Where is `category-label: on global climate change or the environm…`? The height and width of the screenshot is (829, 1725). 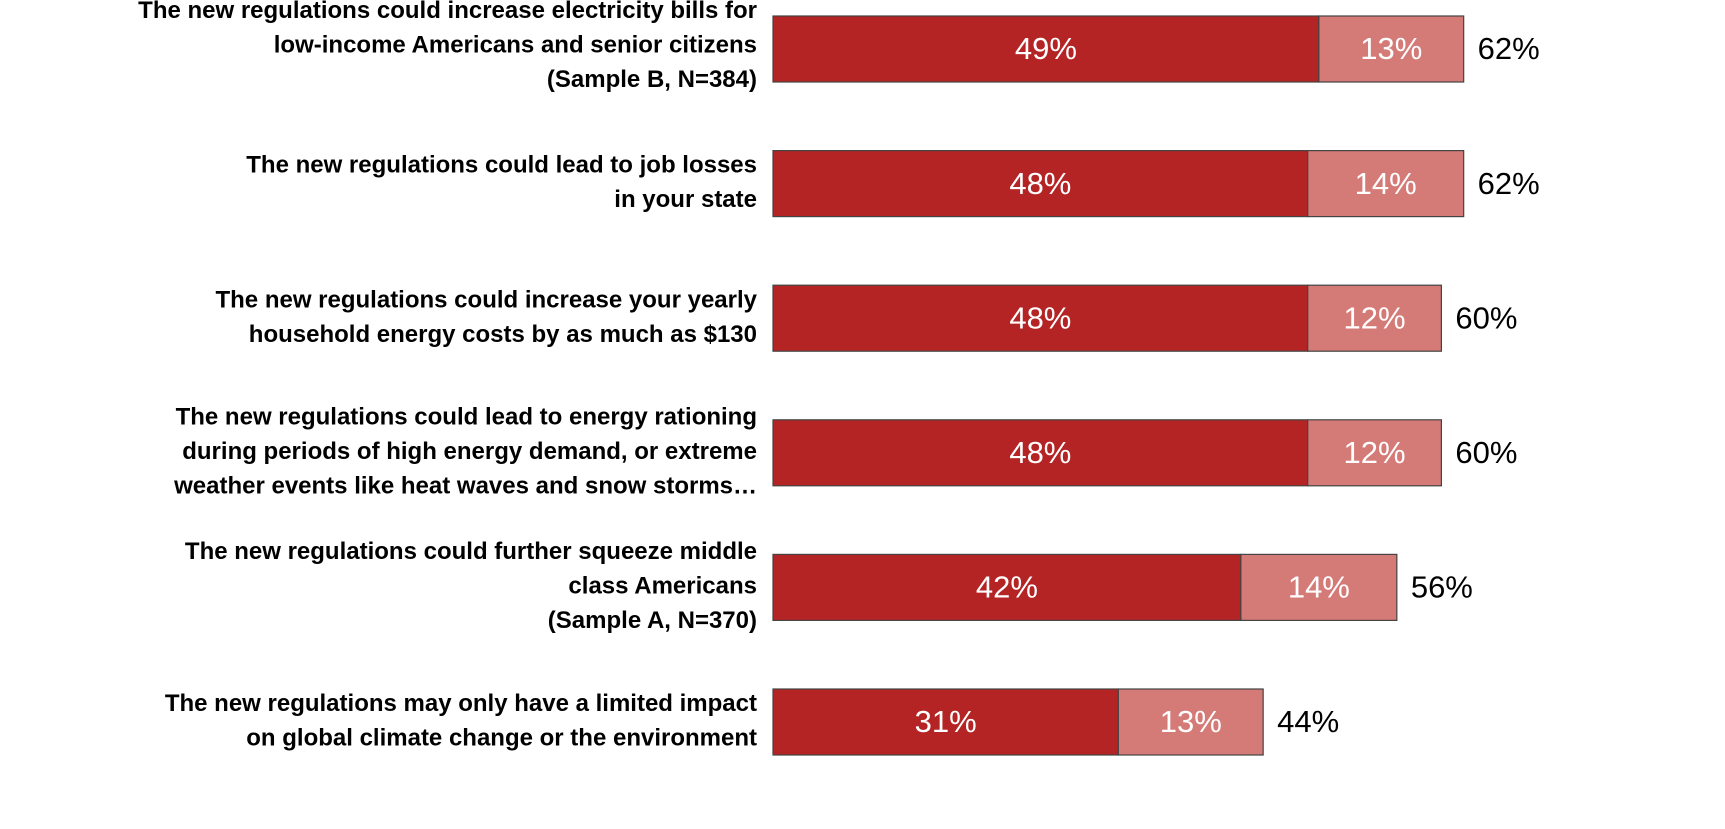 category-label: on global climate change or the environm… is located at coordinates (501, 738).